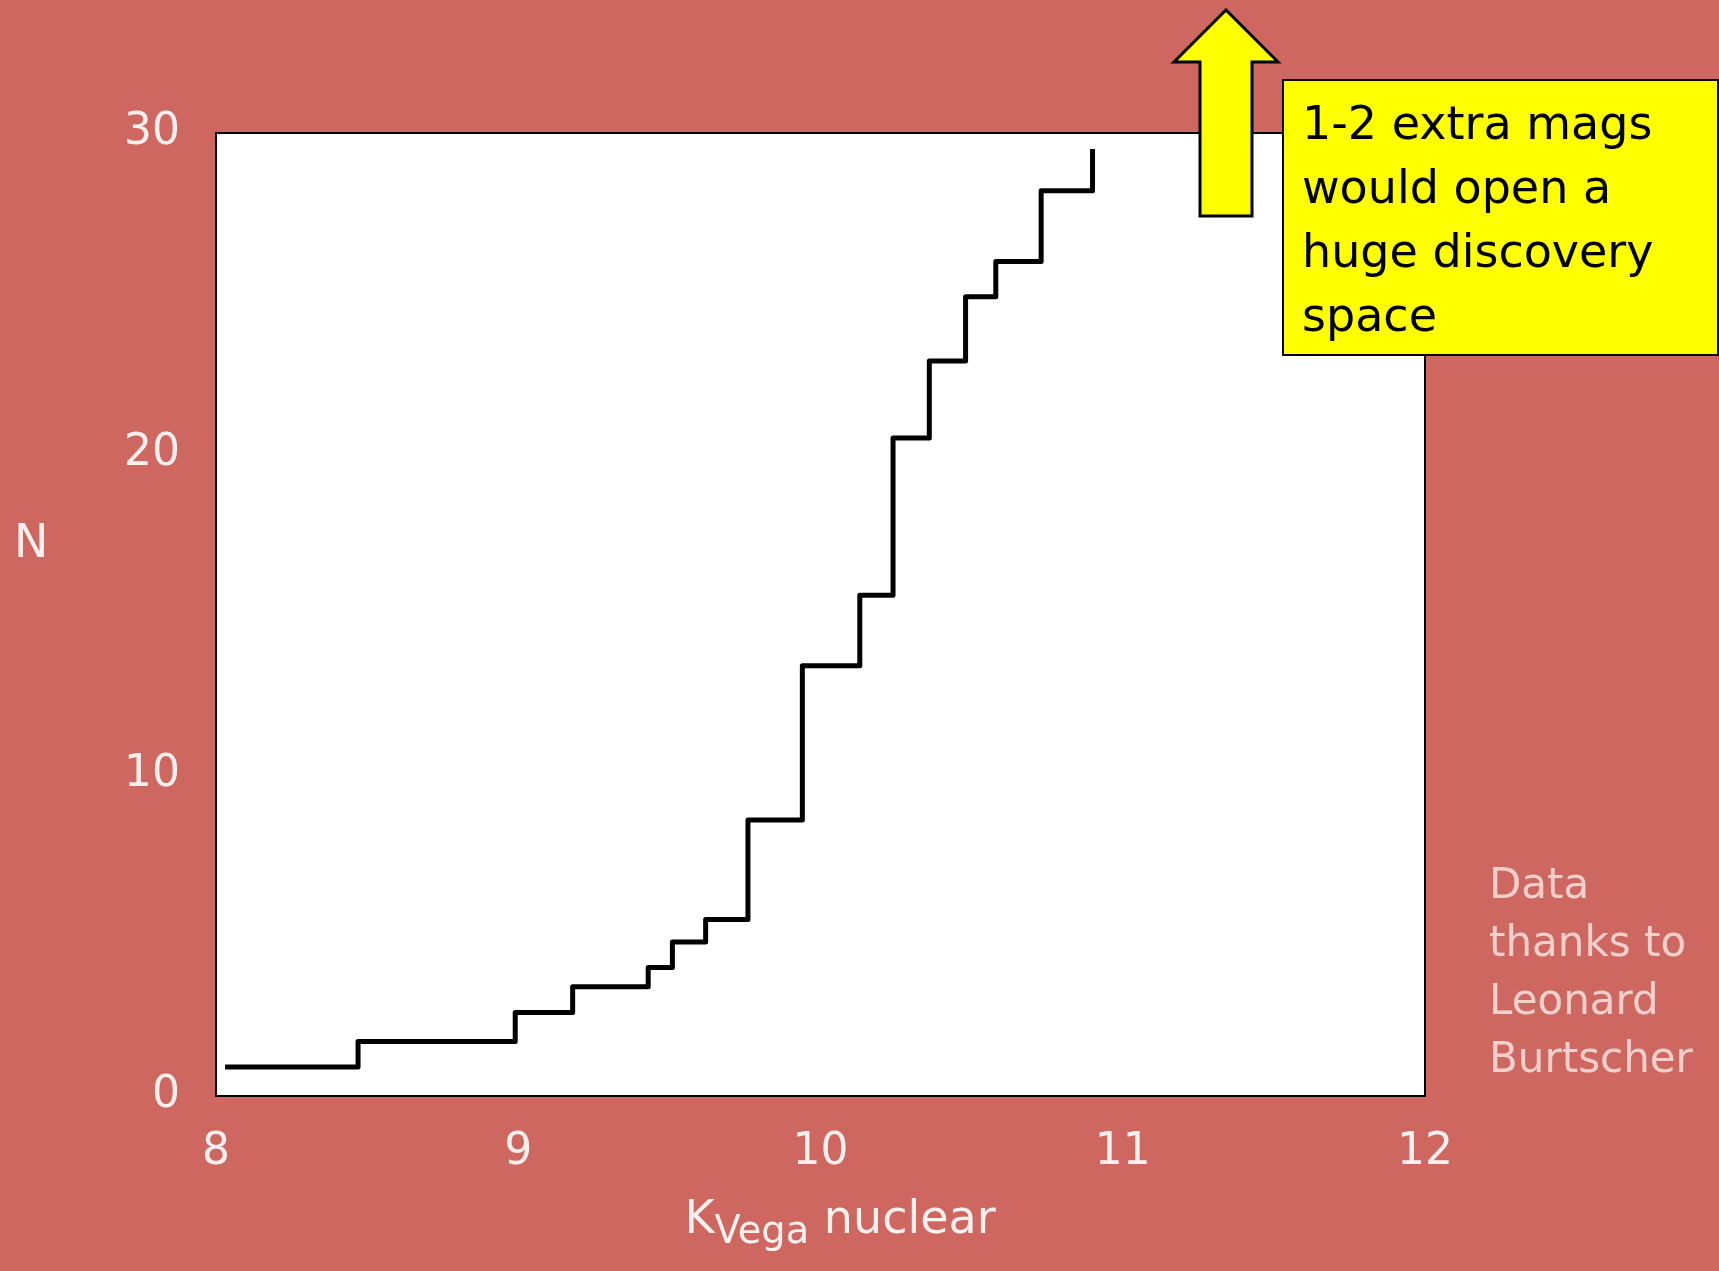 Image resolution: width=1719 pixels, height=1271 pixels. I want to click on text: Data thanks to Leonard Burtscher, so click(1591, 971).